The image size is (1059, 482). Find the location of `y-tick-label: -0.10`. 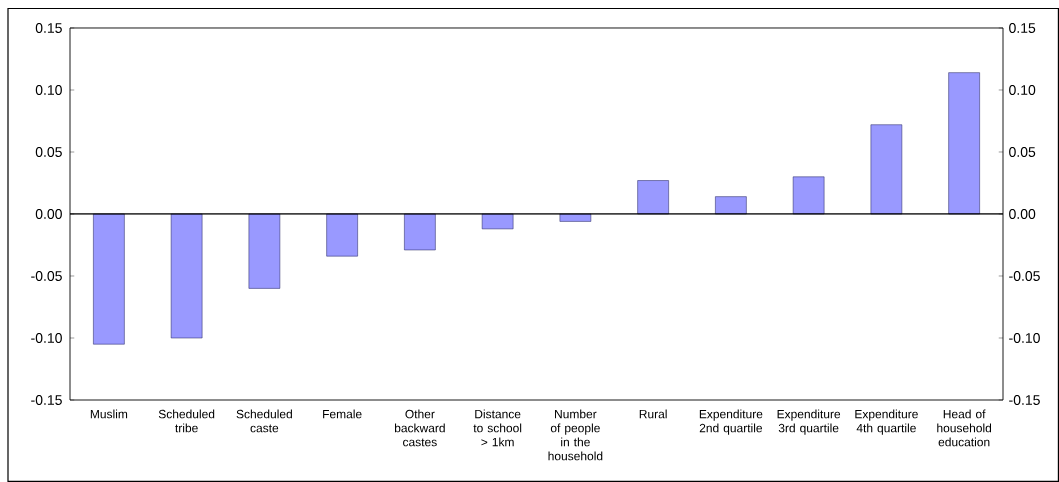

y-tick-label: -0.10 is located at coordinates (46, 338).